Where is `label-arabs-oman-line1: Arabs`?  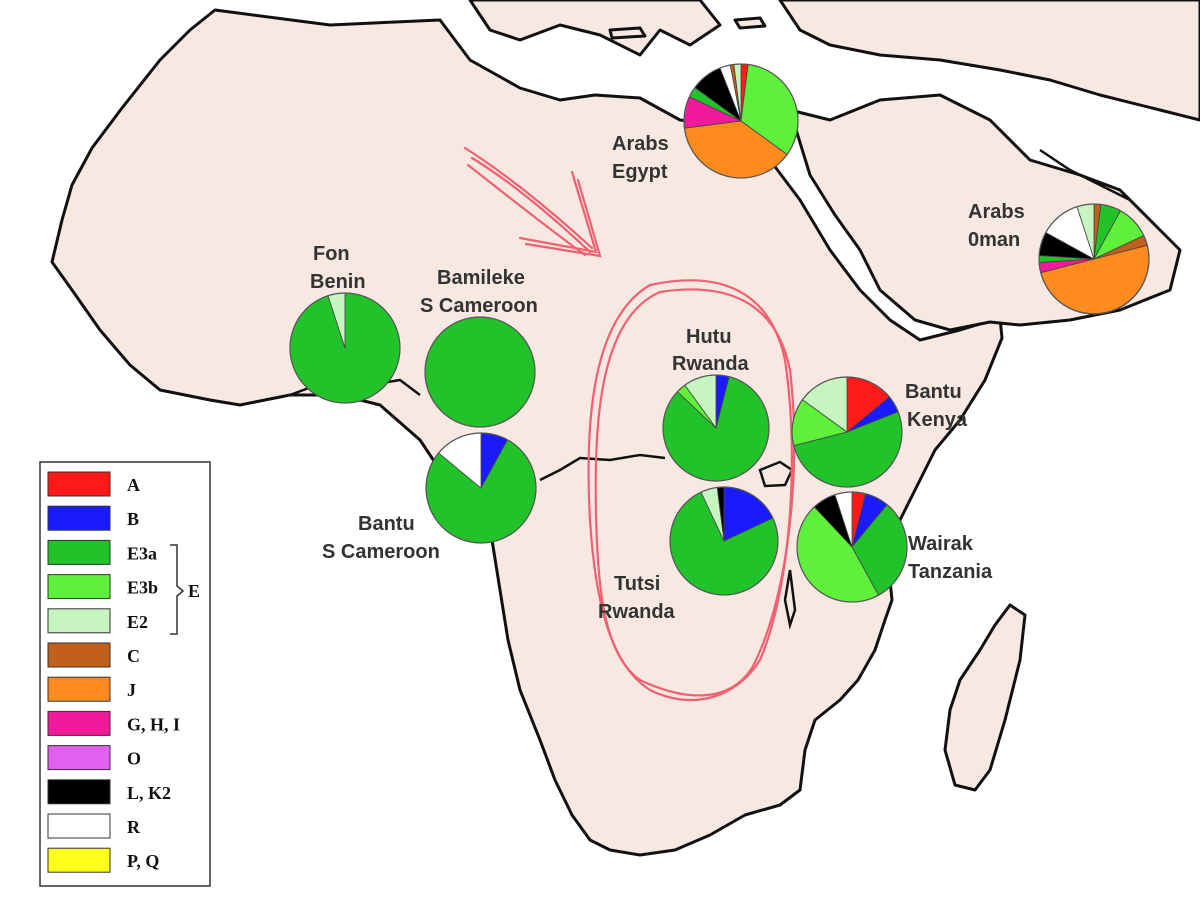 label-arabs-oman-line1: Arabs is located at coordinates (996, 212).